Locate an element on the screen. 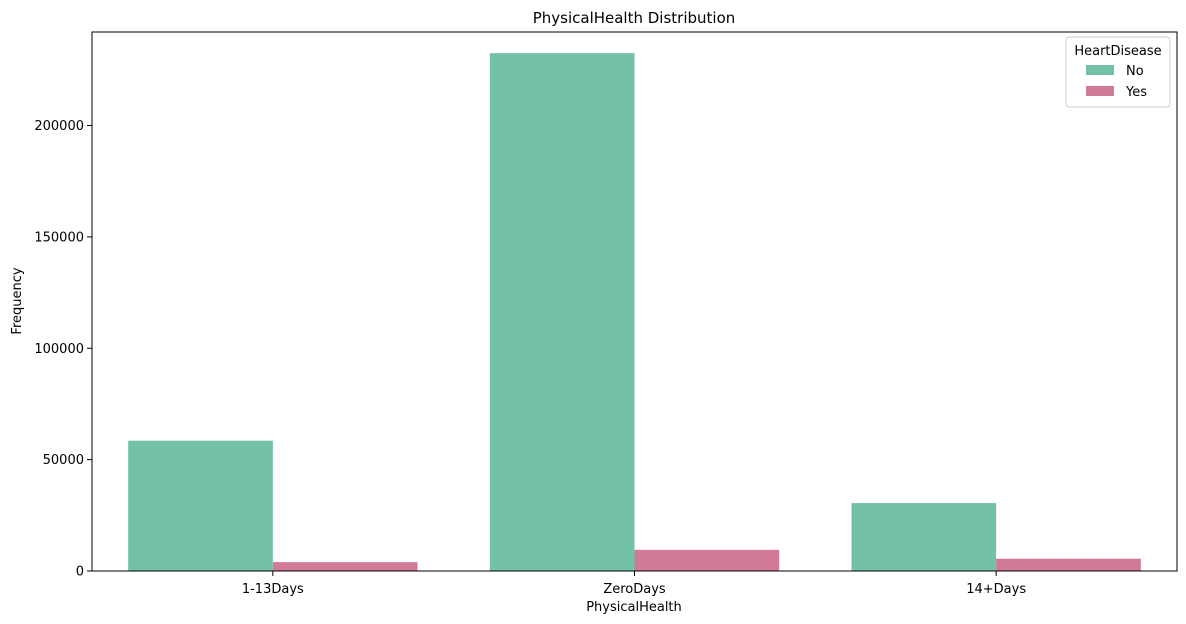  y-axis-label: Frequency is located at coordinates (17, 300).